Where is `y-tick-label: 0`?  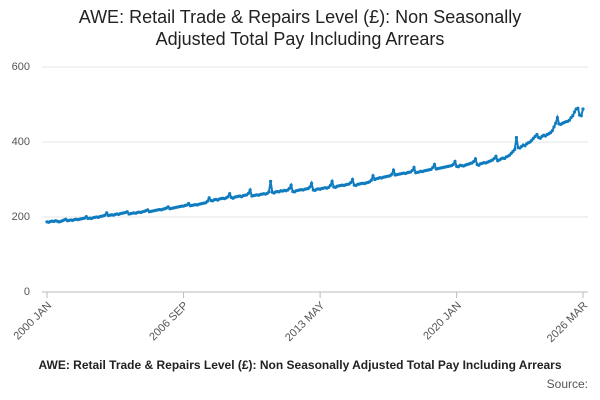
y-tick-label: 0 is located at coordinates (27, 292).